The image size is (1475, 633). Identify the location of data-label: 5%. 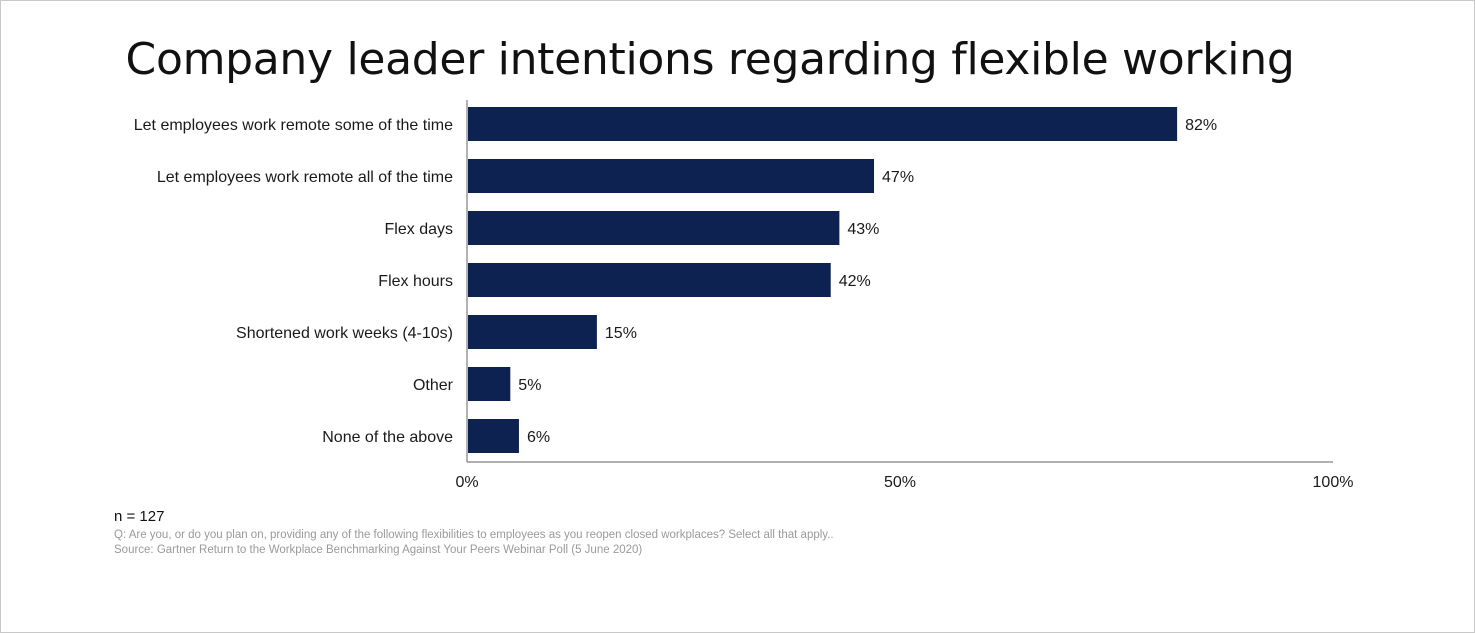
(529, 385).